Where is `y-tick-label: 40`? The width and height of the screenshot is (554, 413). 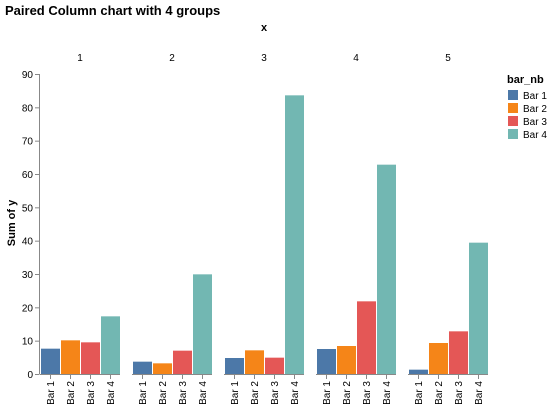 y-tick-label: 40 is located at coordinates (28, 242).